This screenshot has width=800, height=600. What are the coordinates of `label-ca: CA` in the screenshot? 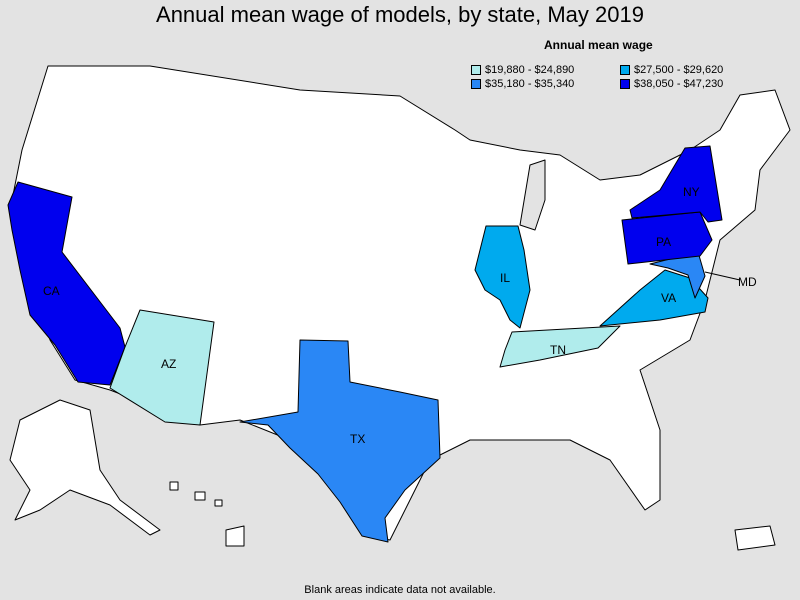 It's located at (51, 291).